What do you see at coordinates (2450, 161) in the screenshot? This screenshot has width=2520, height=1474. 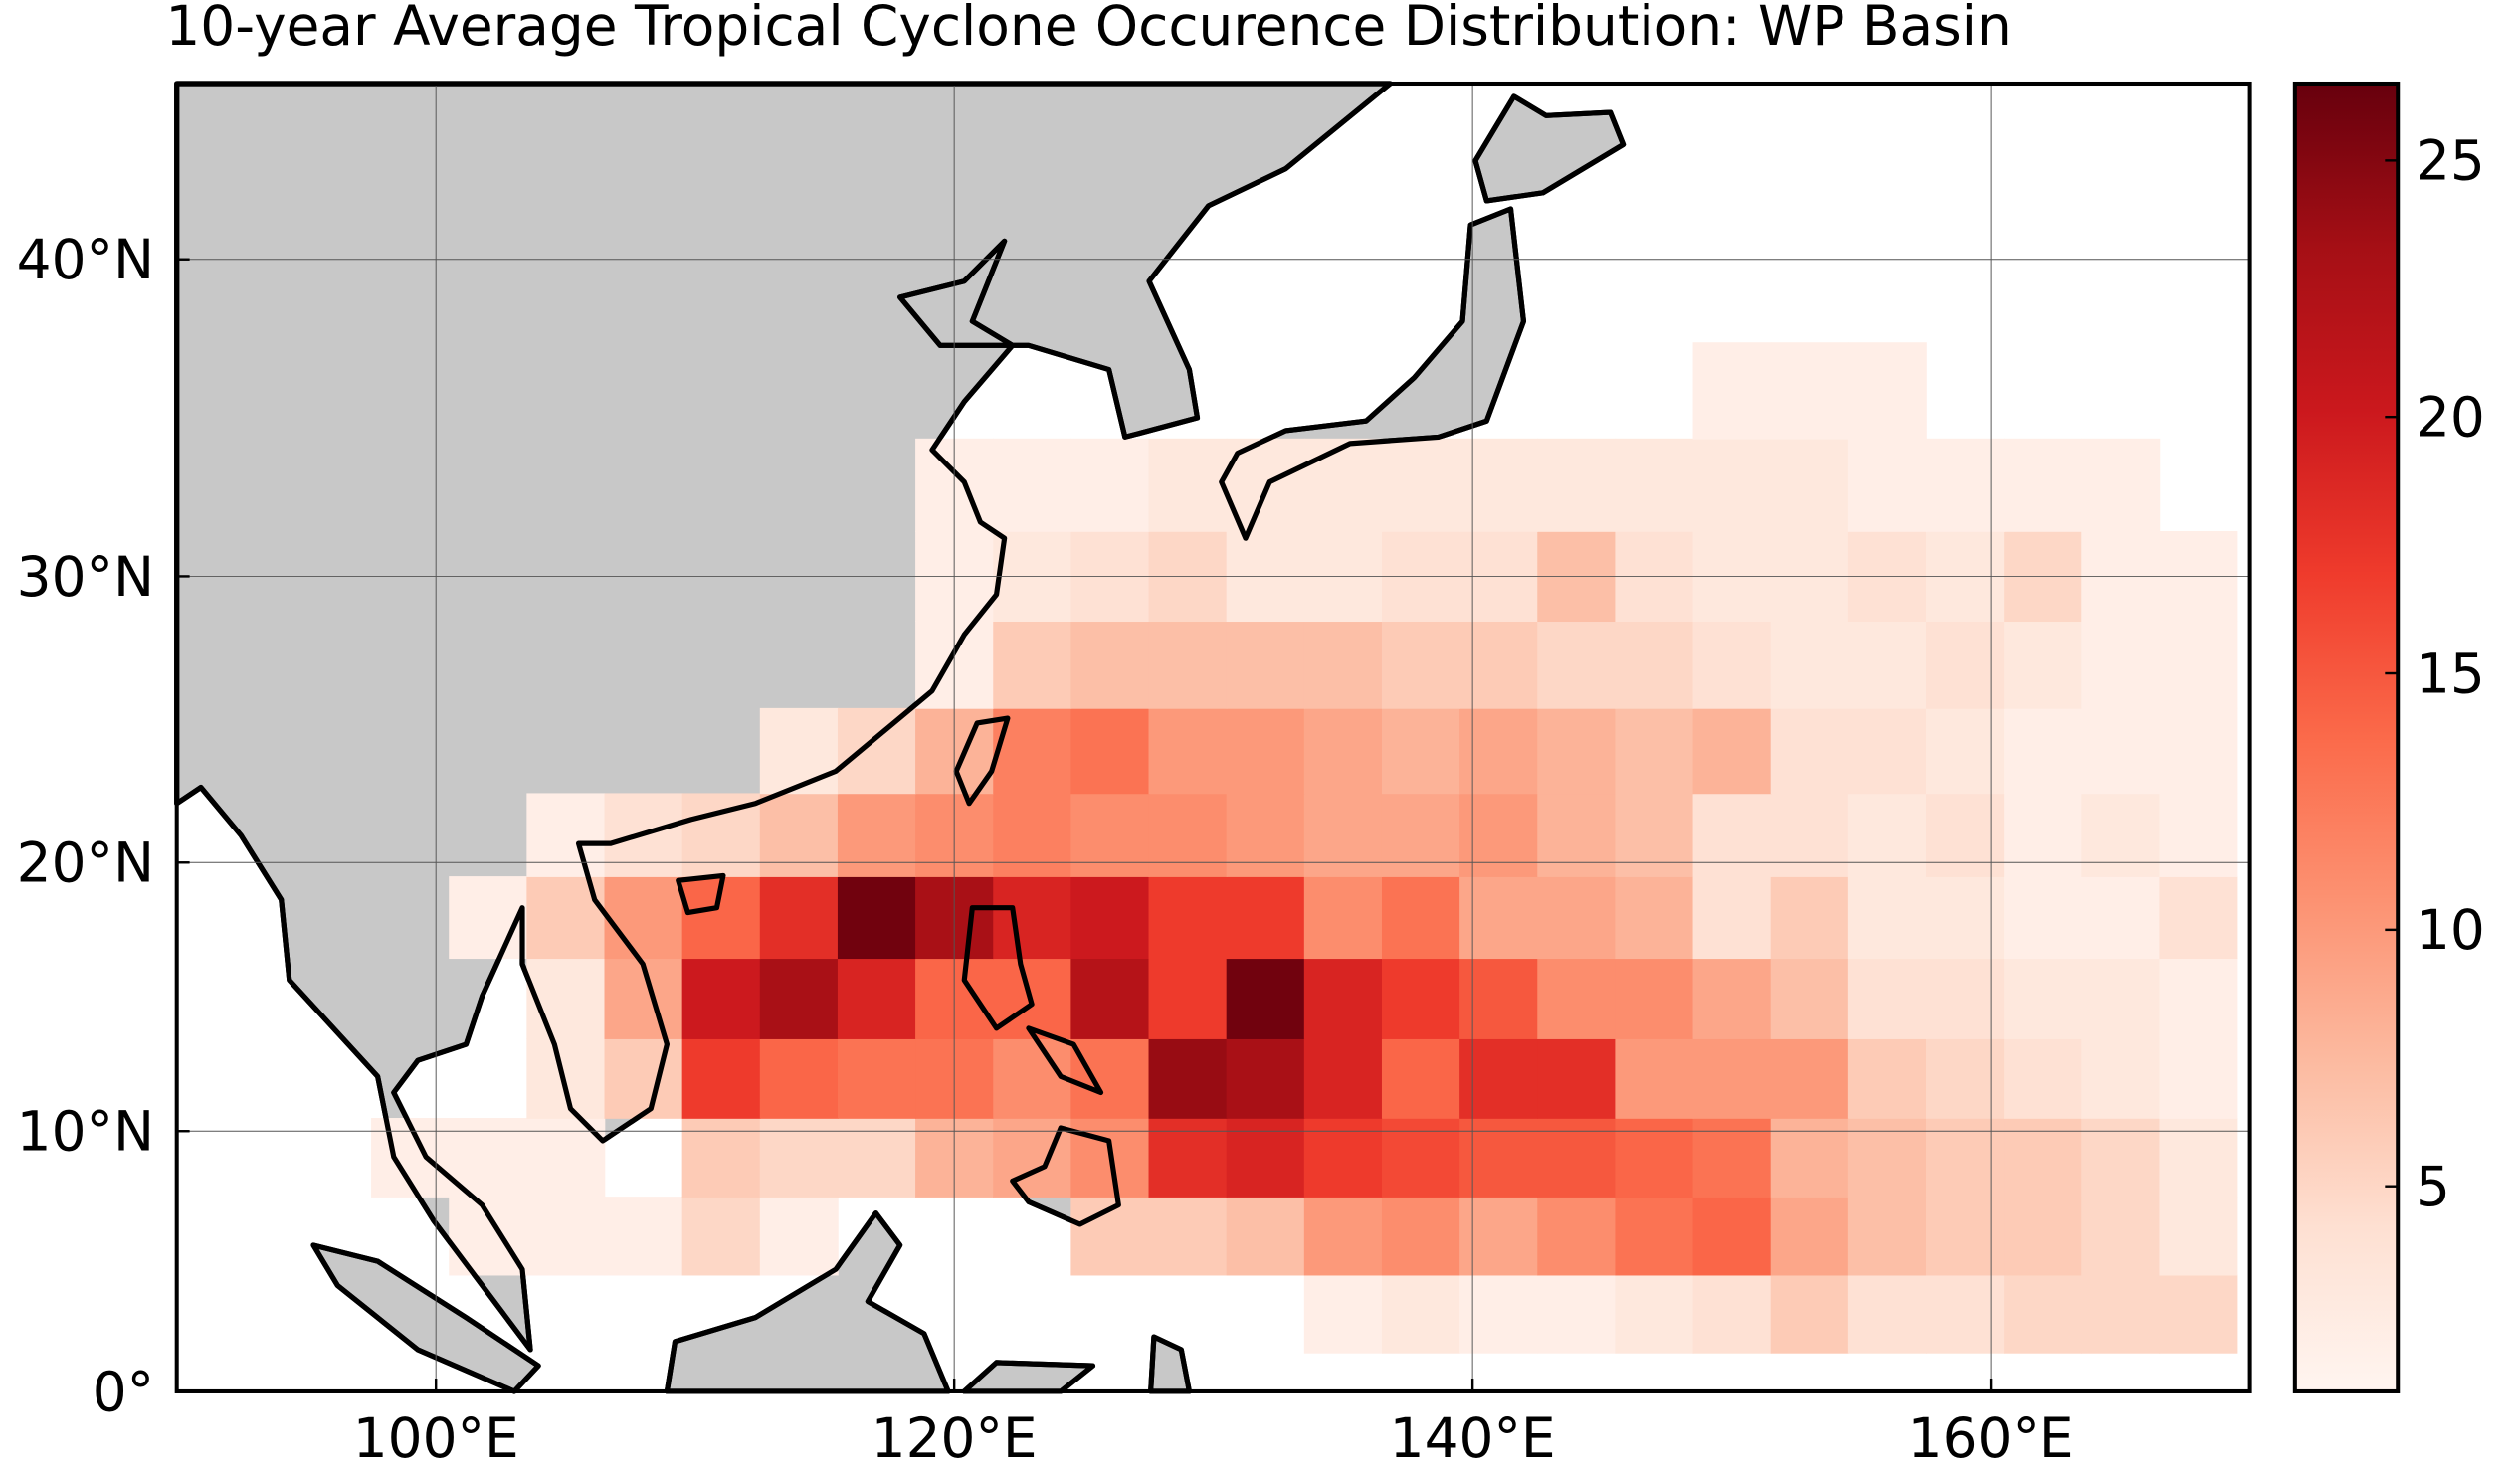 I see `colorbar-tick-label: 25` at bounding box center [2450, 161].